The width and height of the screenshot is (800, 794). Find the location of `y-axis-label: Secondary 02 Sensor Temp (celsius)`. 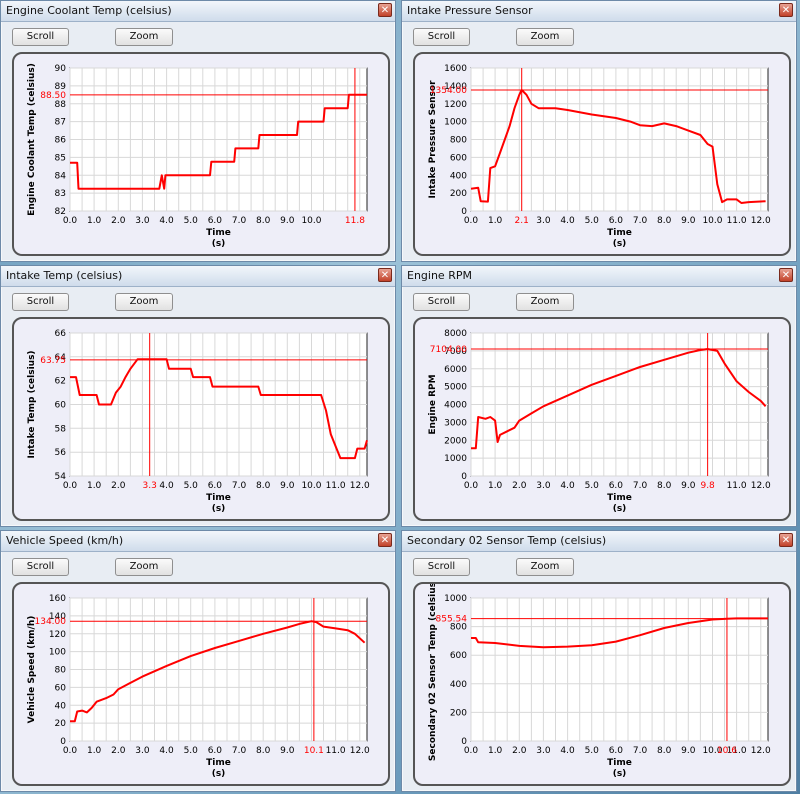

y-axis-label: Secondary 02 Sensor Temp (celsius) is located at coordinates (433, 672).